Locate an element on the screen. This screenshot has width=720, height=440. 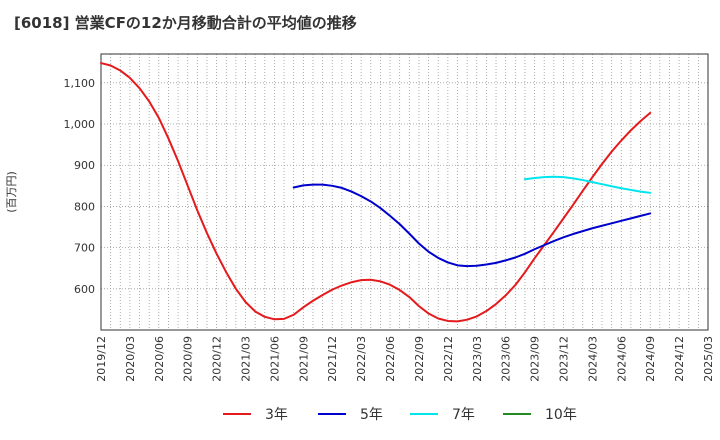
x-tick-label: 2022/03 is located at coordinates (361, 359).